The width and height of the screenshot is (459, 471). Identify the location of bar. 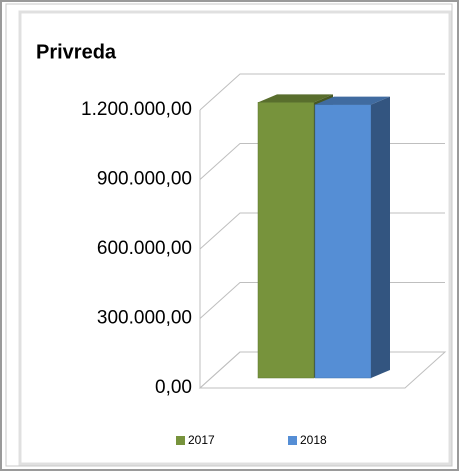
(352, 237).